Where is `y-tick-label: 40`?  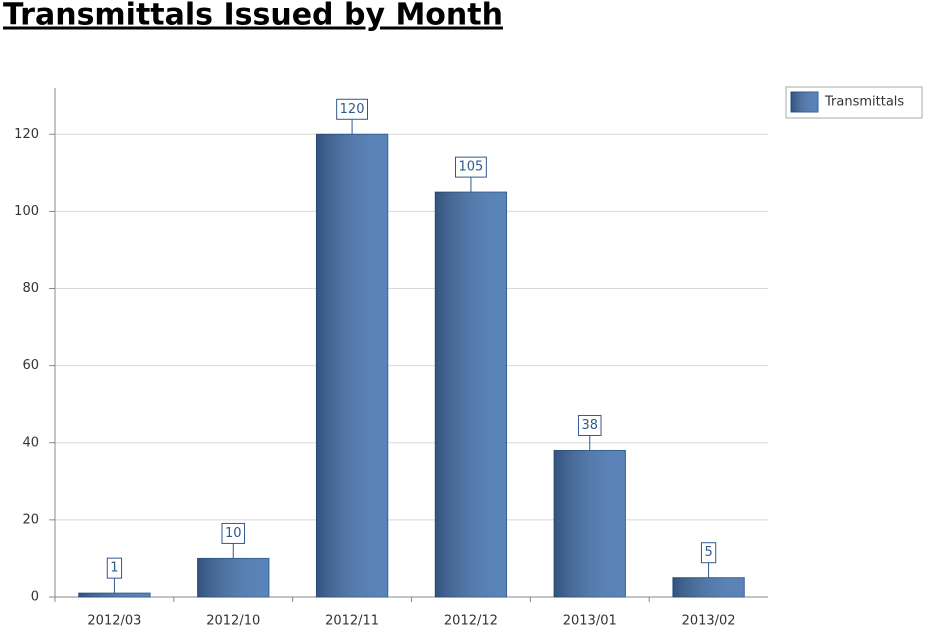
y-tick-label: 40 is located at coordinates (30, 442).